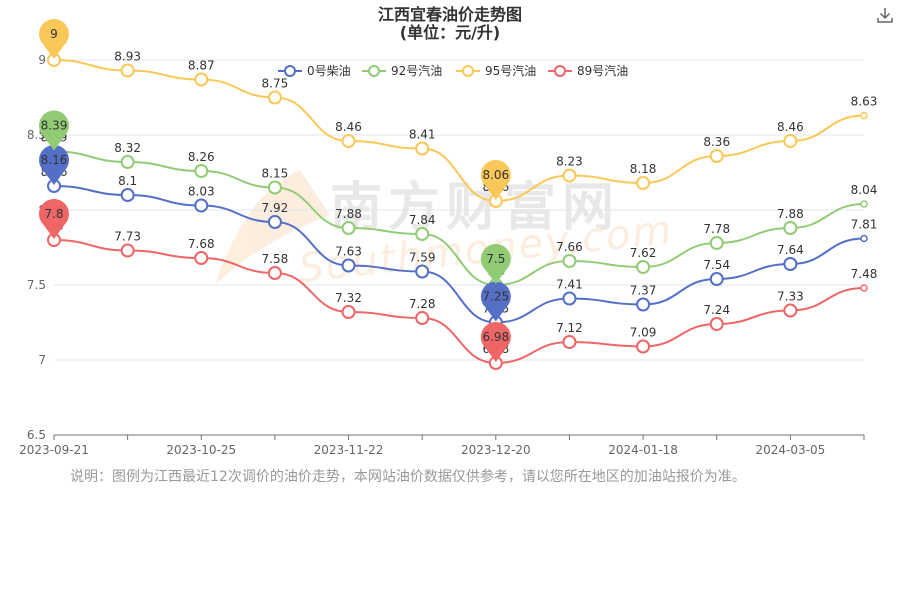 This screenshot has width=900, height=600. Describe the element at coordinates (569, 328) in the screenshot. I see `data-label: 7.12` at that location.